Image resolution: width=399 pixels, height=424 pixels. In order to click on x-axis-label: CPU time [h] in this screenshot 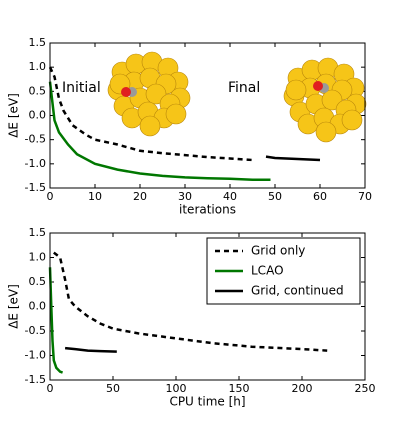, I will do `click(207, 402)`.